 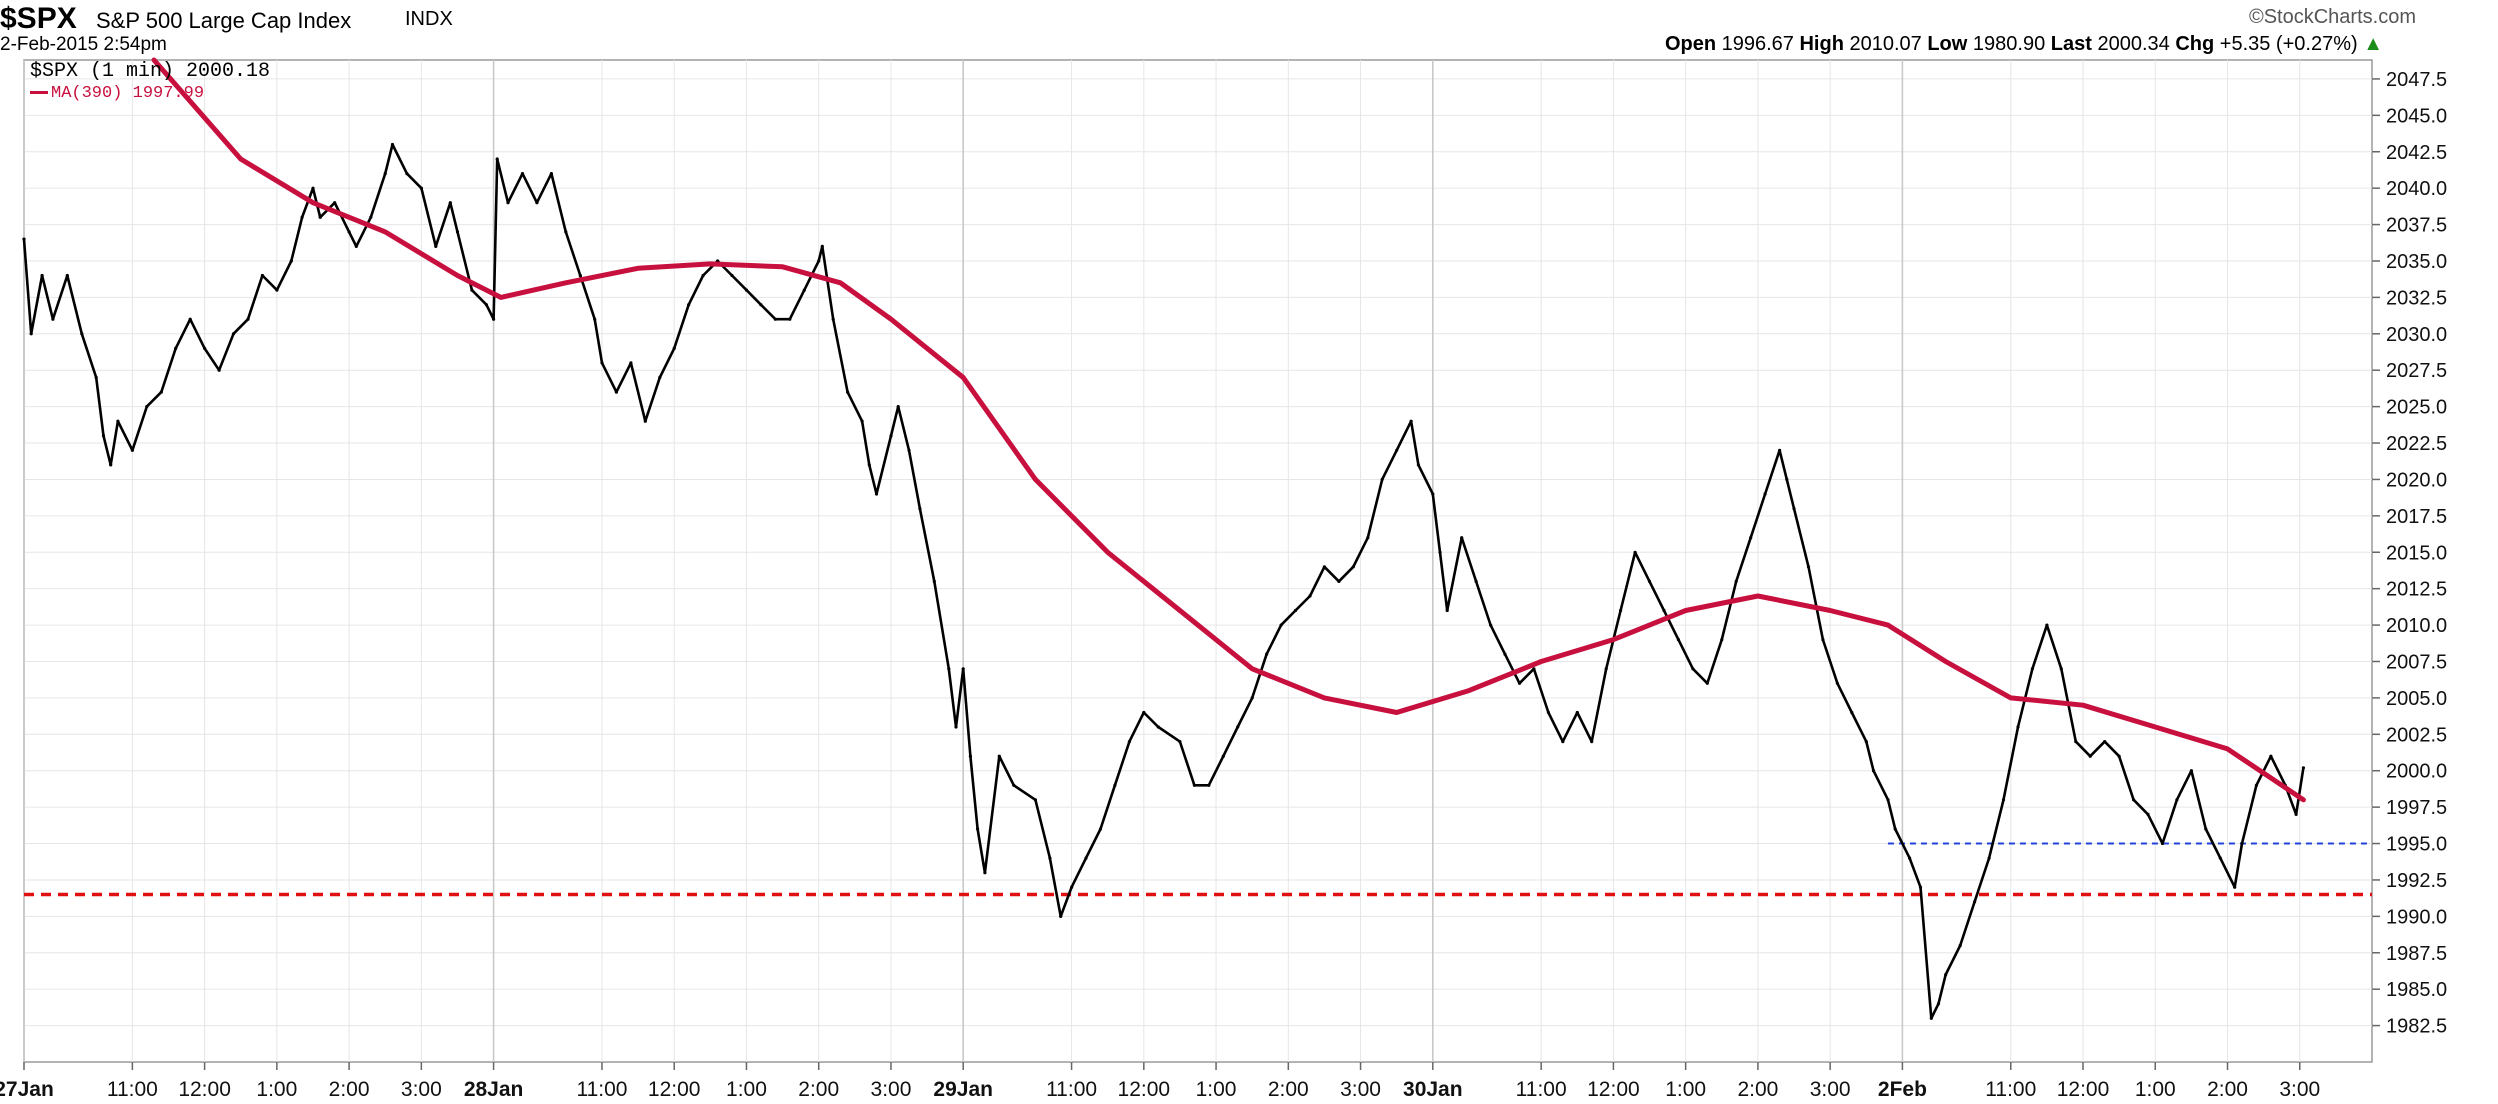 What do you see at coordinates (150, 71) in the screenshot?
I see `legend-price-label: $SPX (1 min) 2000.18` at bounding box center [150, 71].